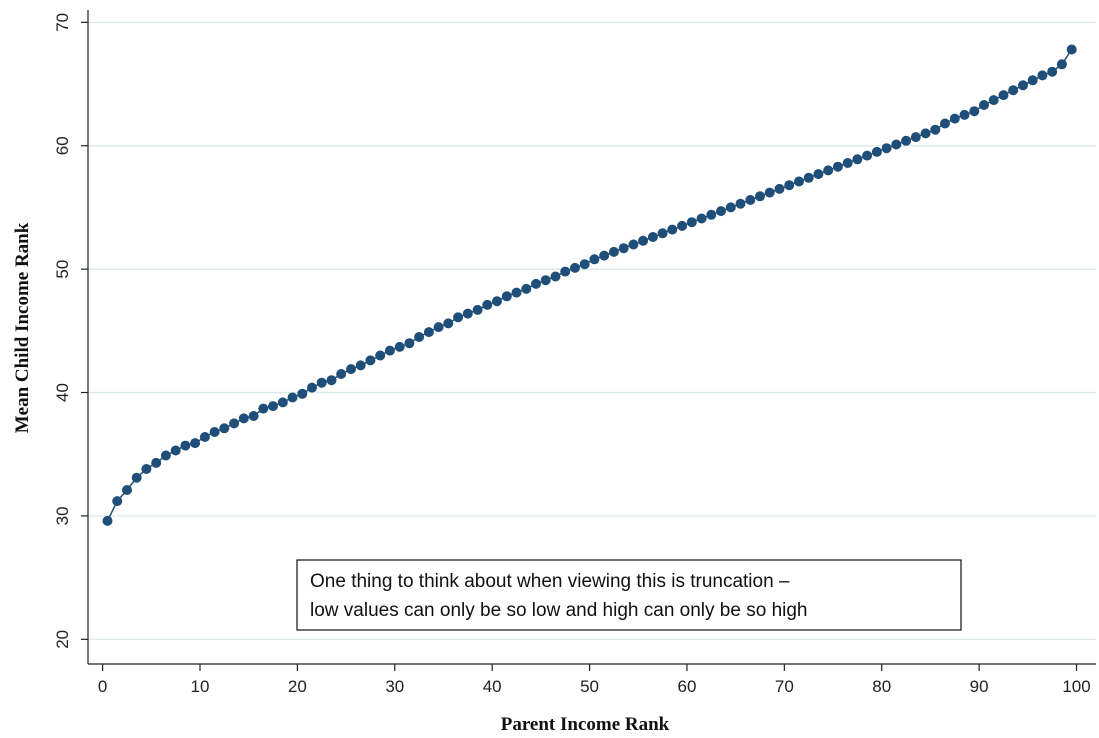 The image size is (1099, 738). Describe the element at coordinates (200, 686) in the screenshot. I see `x-tick-label: 10` at that location.